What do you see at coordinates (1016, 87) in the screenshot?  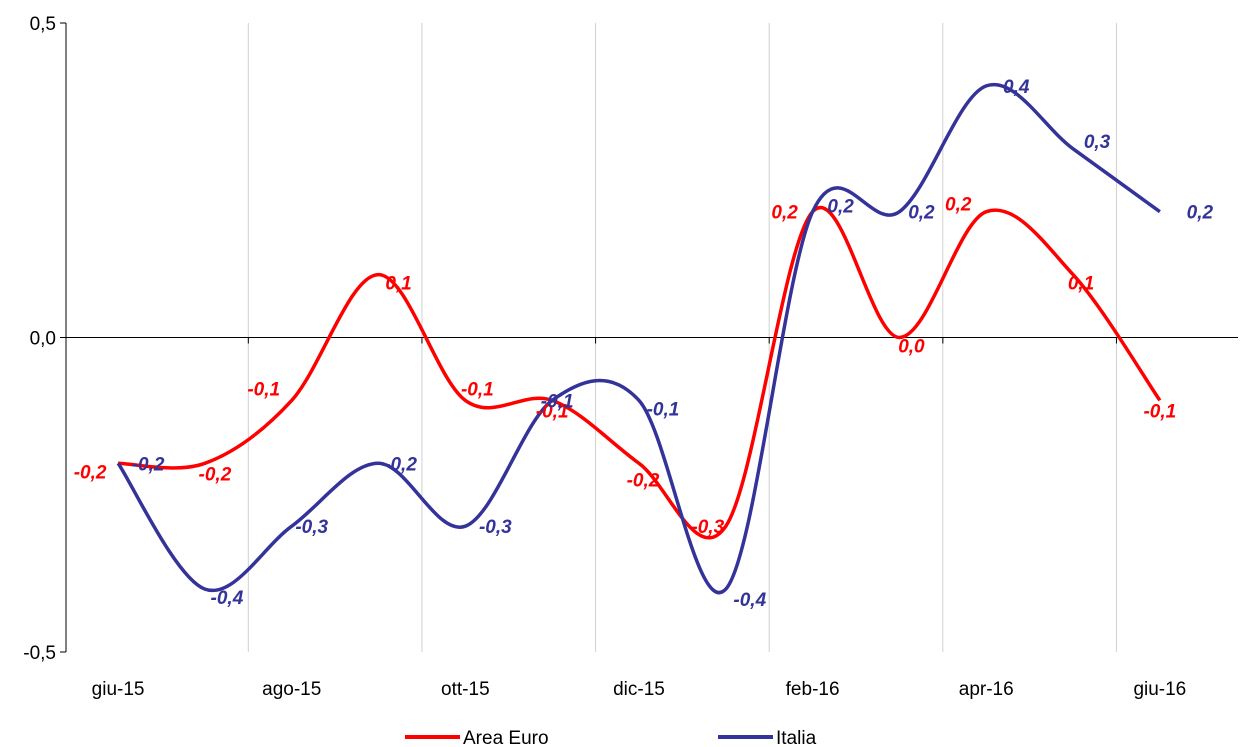 I see `data-label: 0,4` at bounding box center [1016, 87].